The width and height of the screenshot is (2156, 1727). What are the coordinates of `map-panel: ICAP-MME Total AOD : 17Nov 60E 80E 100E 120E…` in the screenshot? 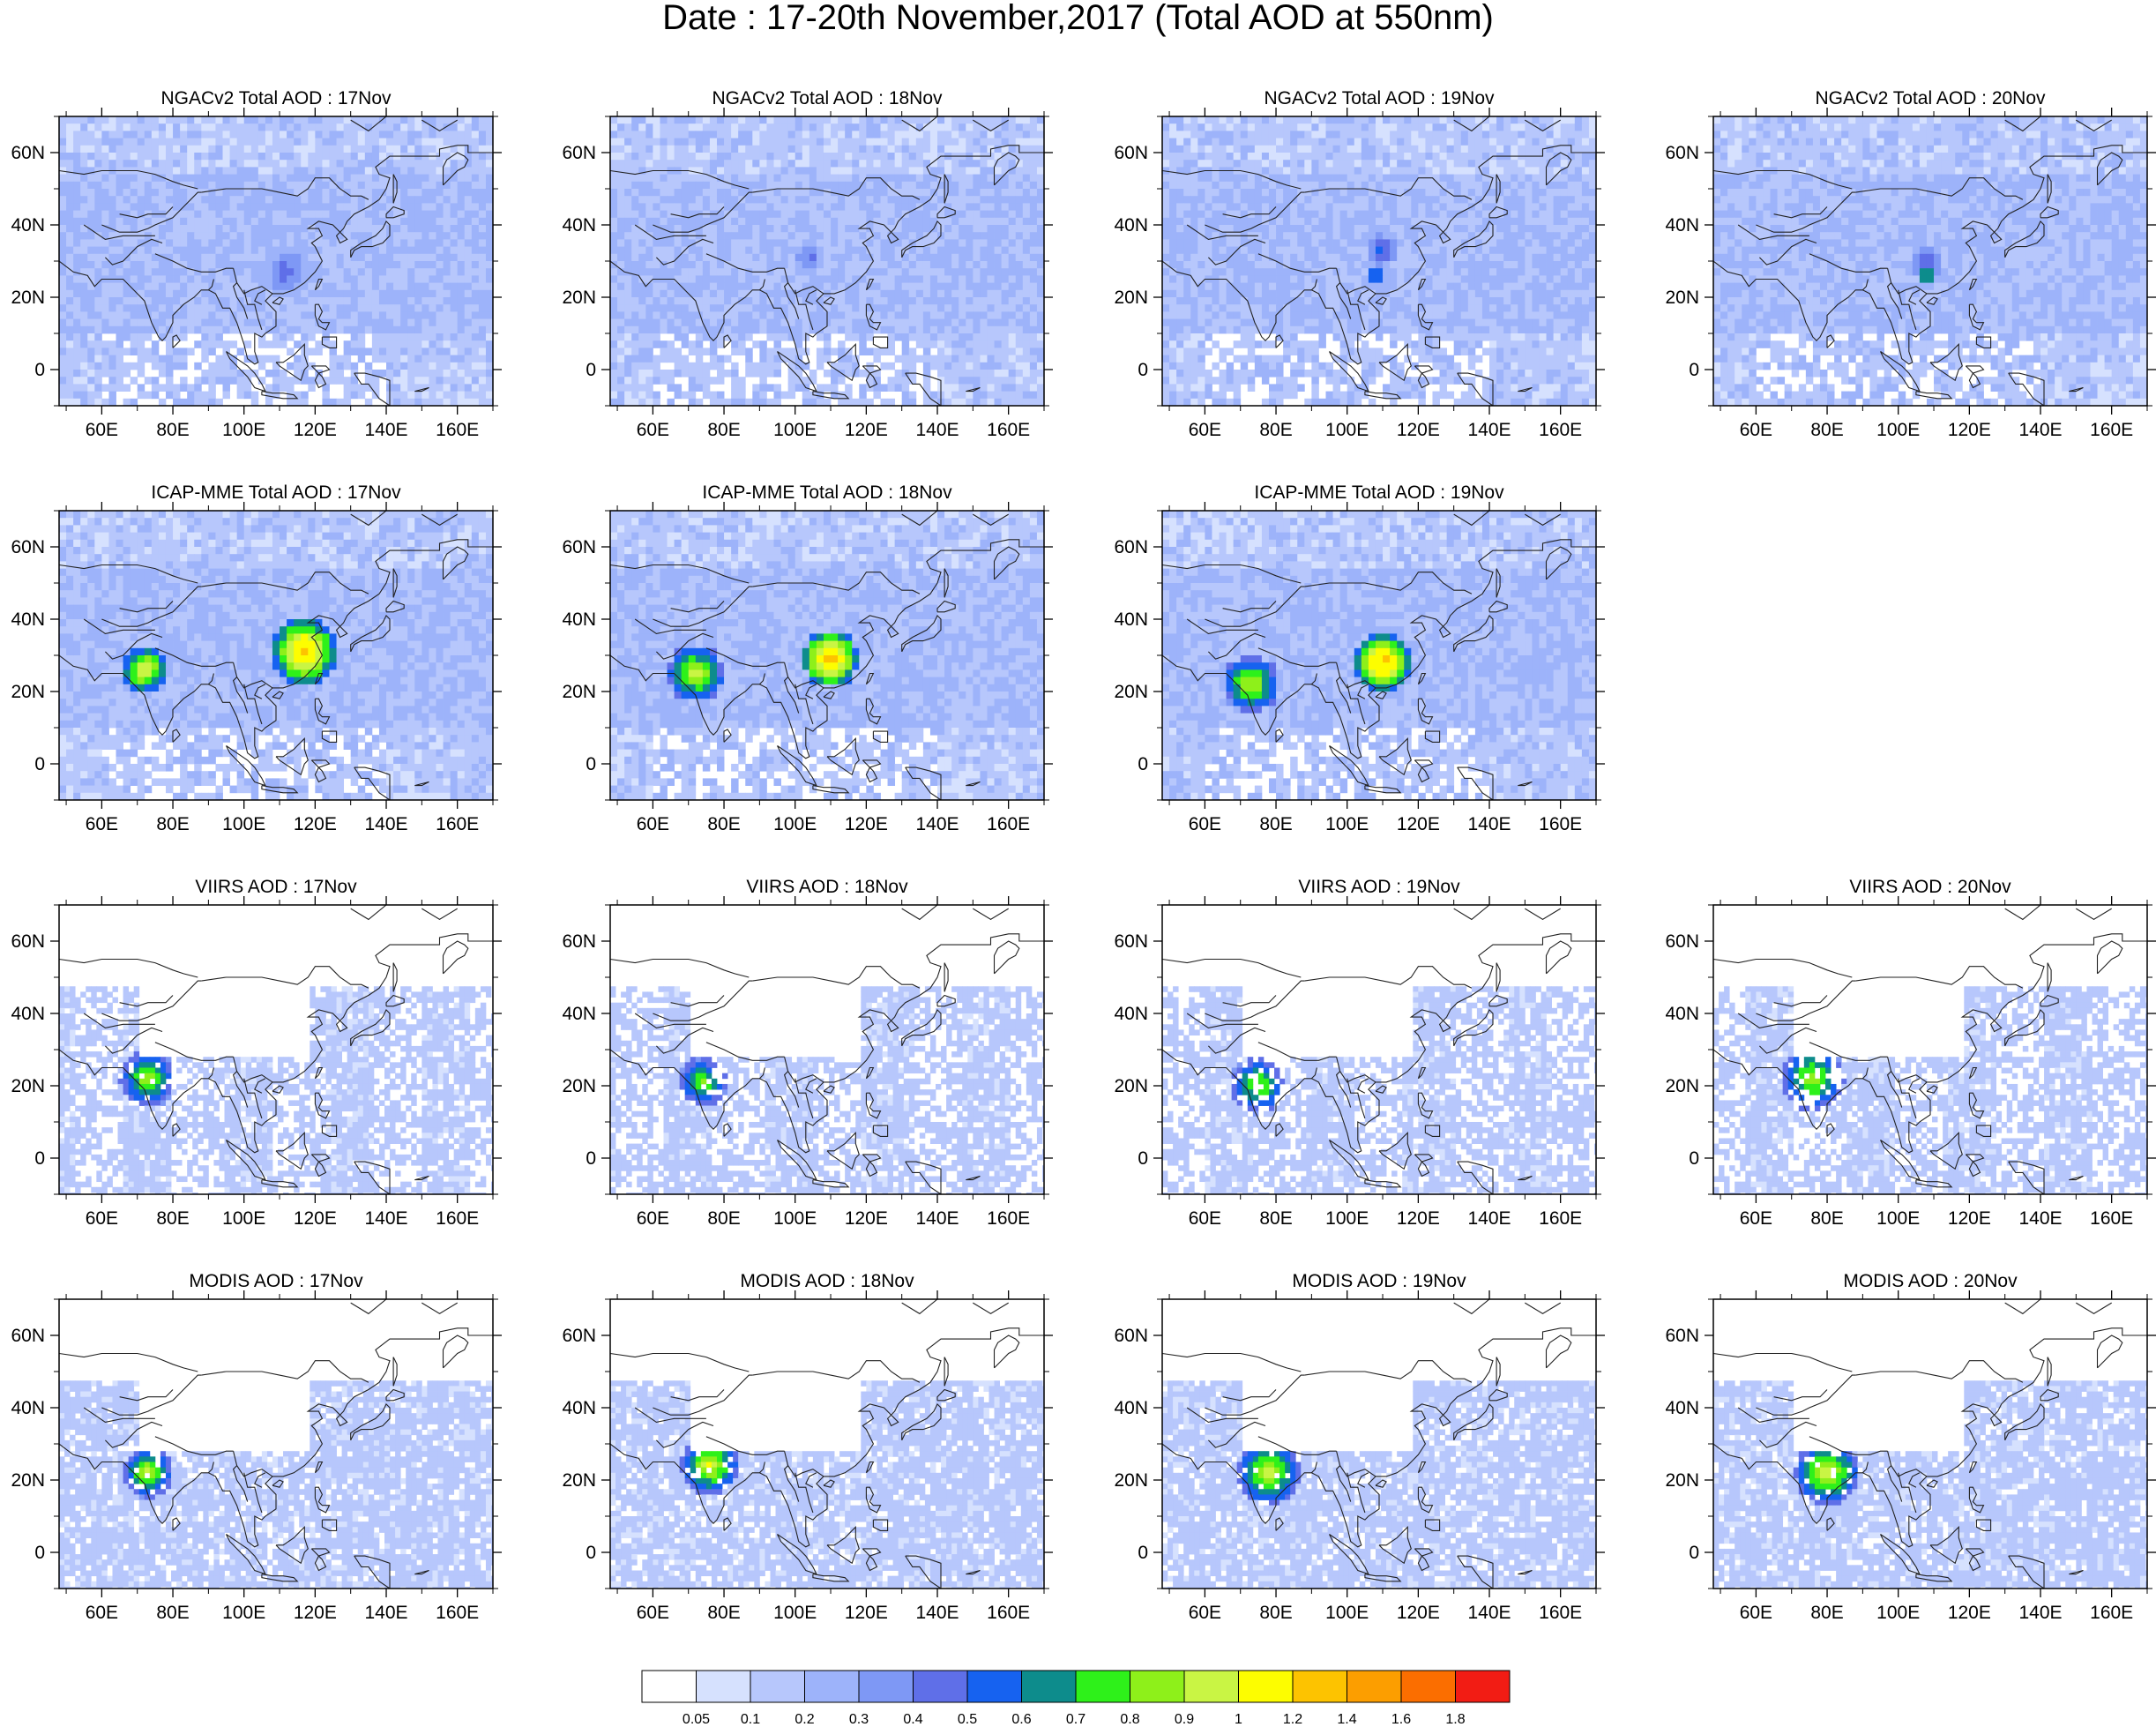 It's located at (256, 658).